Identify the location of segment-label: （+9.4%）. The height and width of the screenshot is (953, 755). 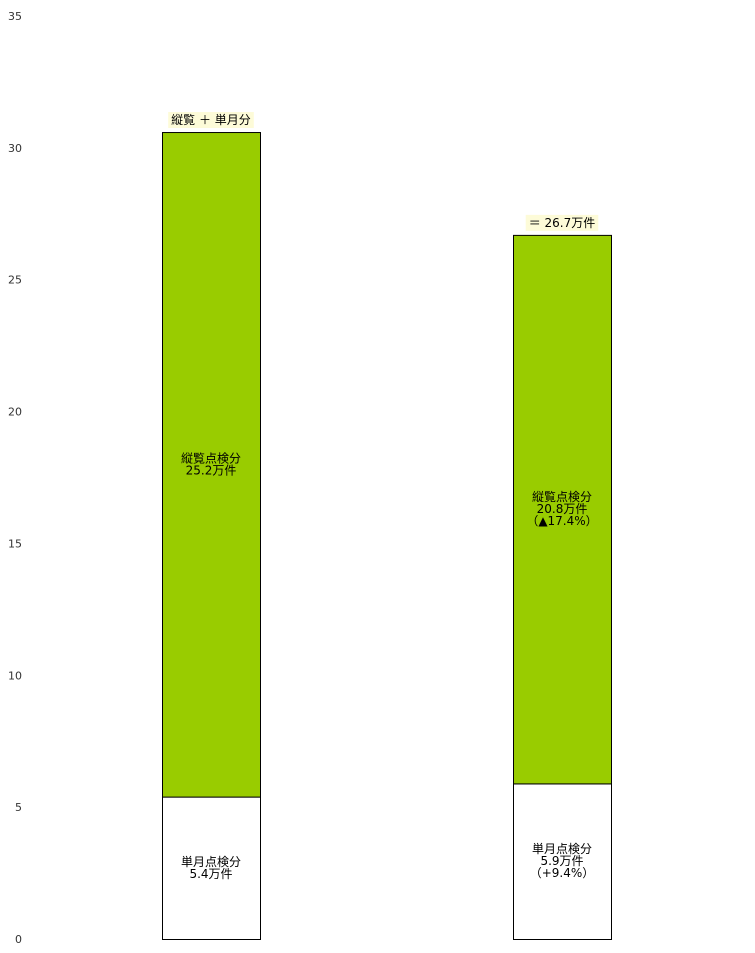
(562, 873).